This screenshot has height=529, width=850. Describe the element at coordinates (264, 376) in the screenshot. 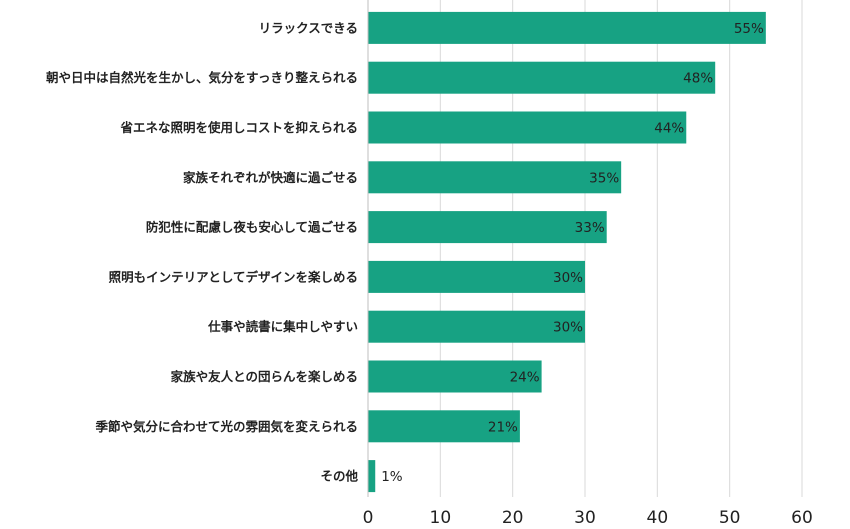

I see `category-label: 家族や友人との団らんを楽しめる` at that location.